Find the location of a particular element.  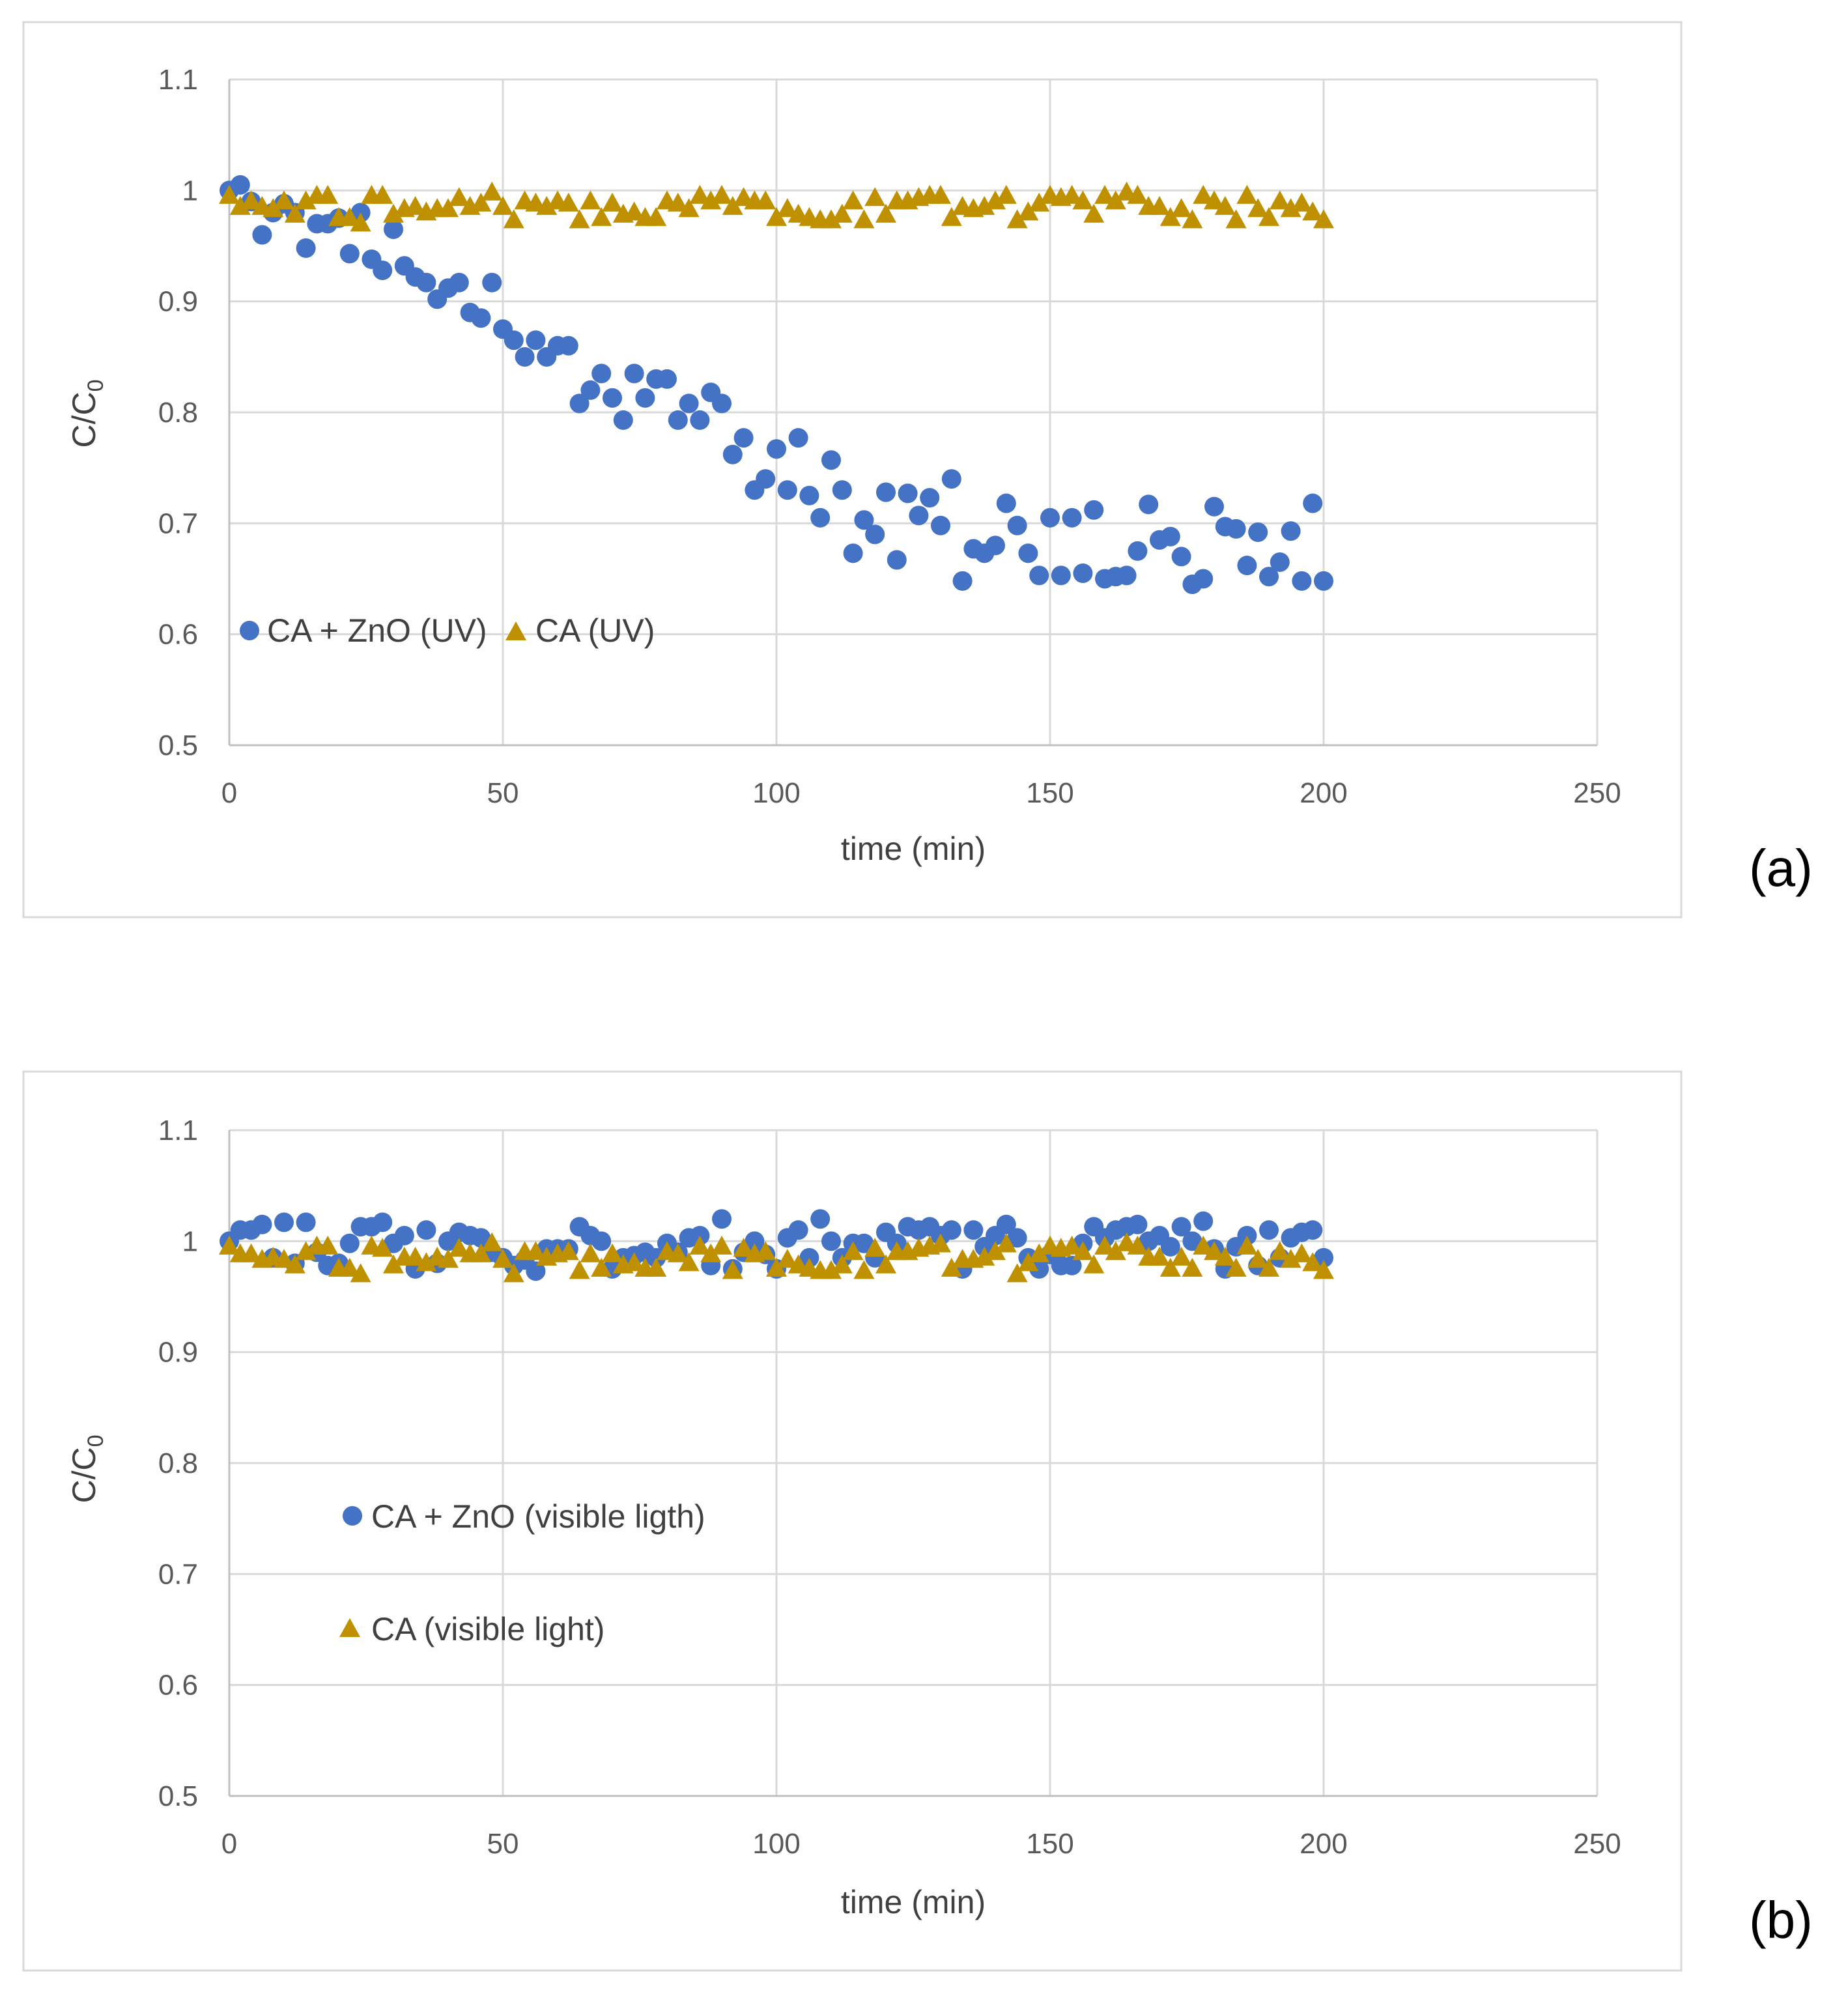

y-tick-label: 0.7 is located at coordinates (178, 1574).